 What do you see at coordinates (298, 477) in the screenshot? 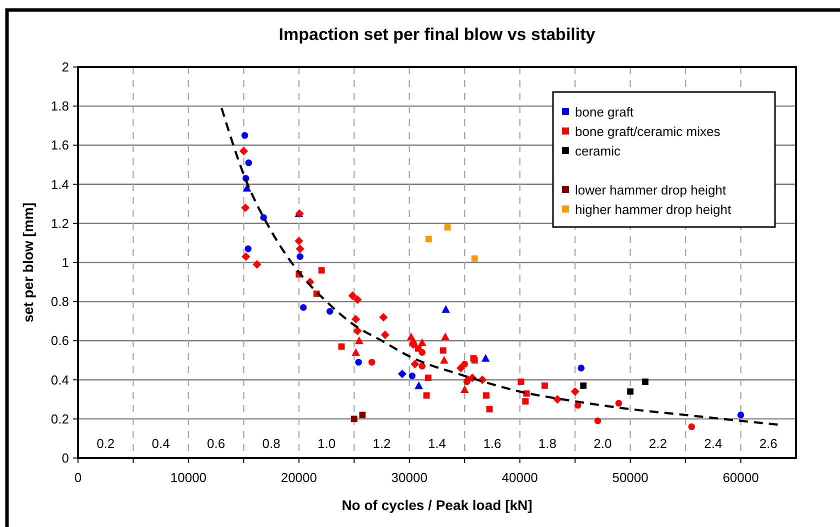
I see `x-tick-label: 20000` at bounding box center [298, 477].